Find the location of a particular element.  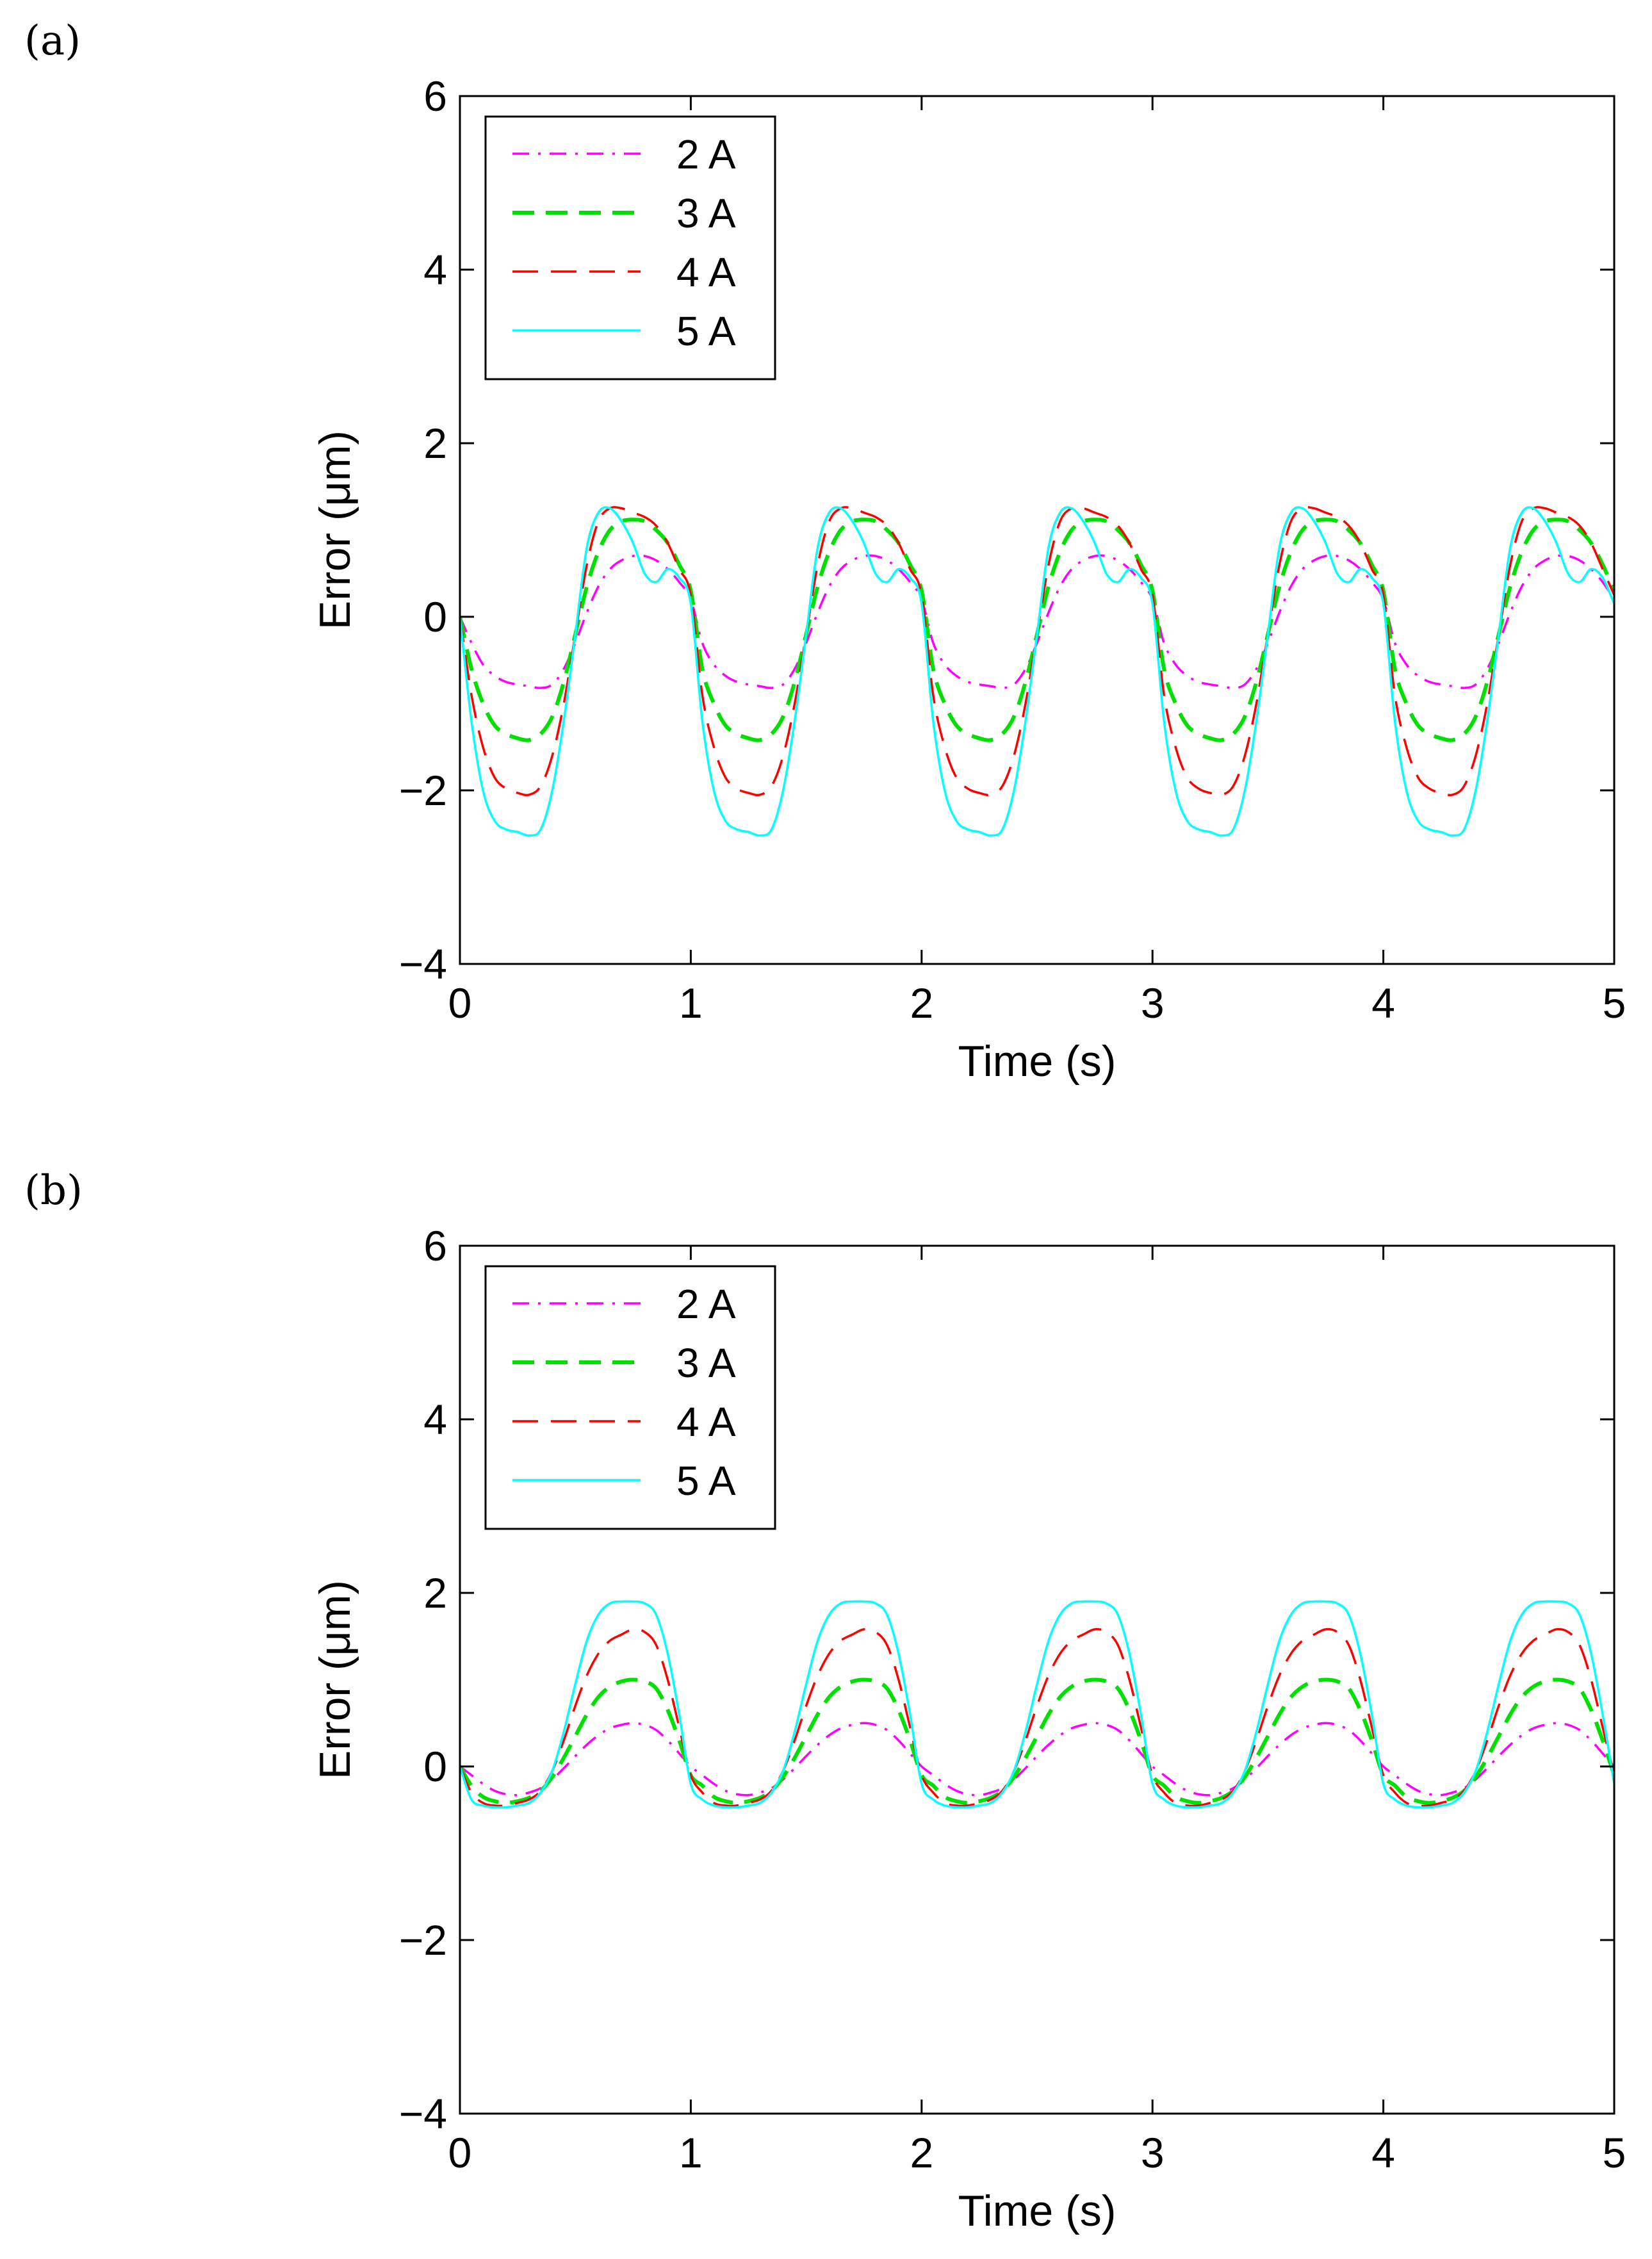

panel-label: (a) is located at coordinates (52, 41).